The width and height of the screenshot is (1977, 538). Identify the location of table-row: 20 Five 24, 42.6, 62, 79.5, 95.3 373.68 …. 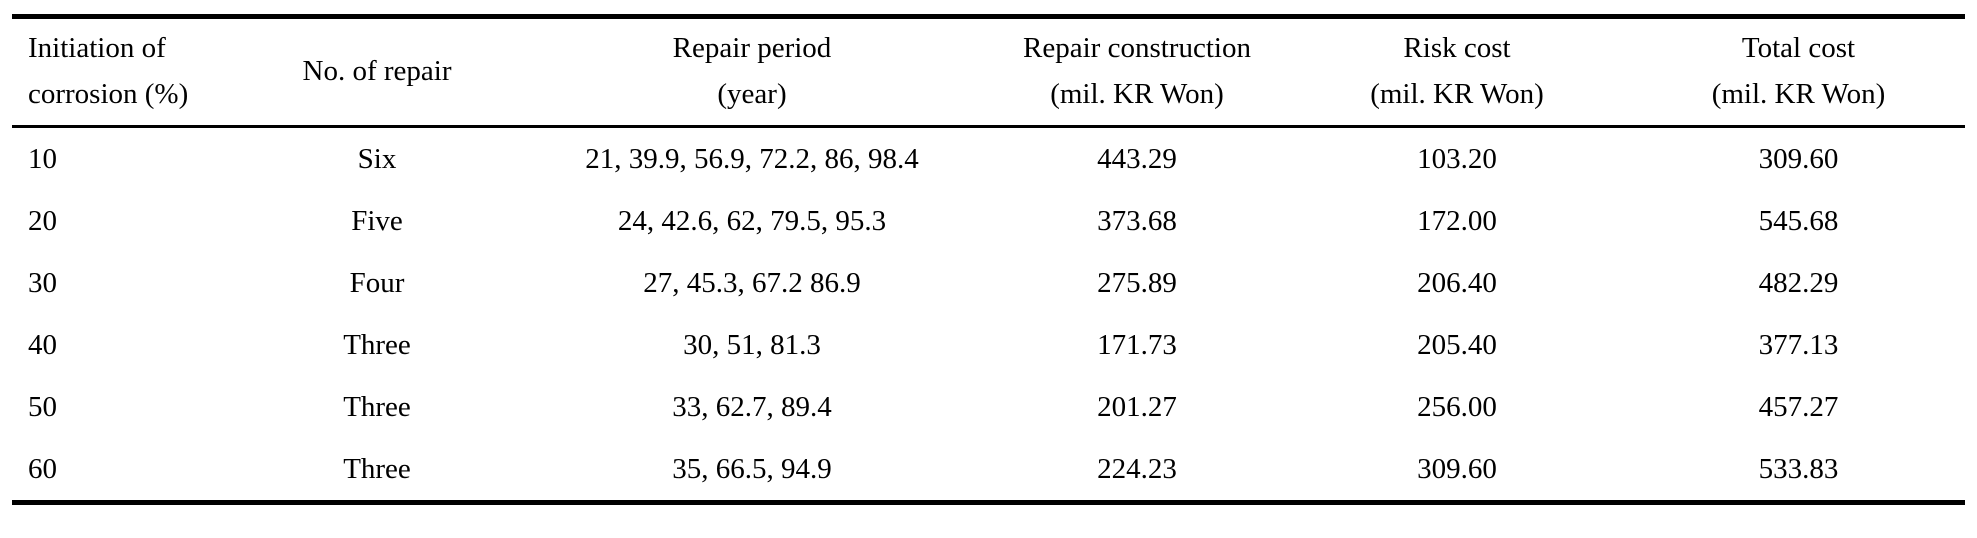
(988, 221).